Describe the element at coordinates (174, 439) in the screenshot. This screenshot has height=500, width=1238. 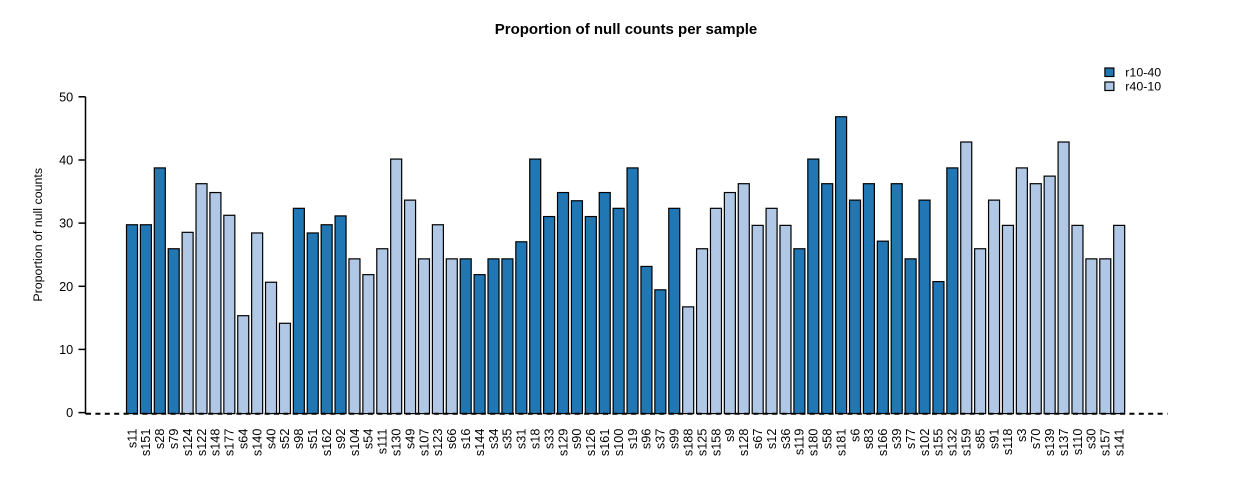
I see `svg-text: s79` at that location.